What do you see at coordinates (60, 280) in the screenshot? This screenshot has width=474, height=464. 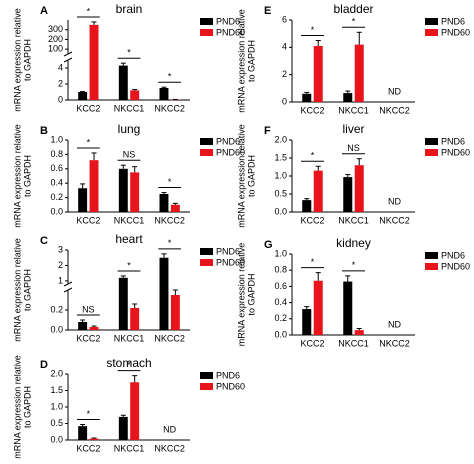 I see `y-tick-label: 1` at bounding box center [60, 280].